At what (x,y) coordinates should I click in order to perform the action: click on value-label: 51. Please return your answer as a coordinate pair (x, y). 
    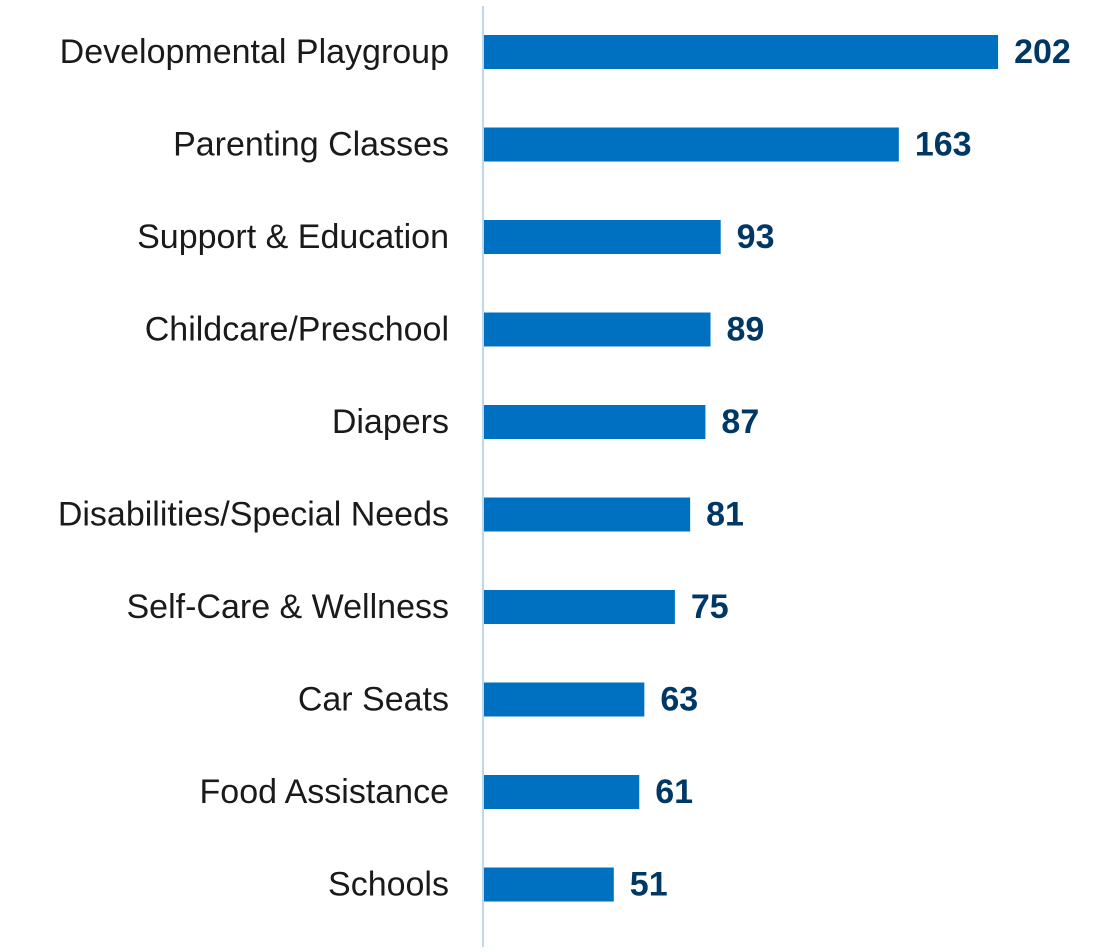
    Looking at the image, I should click on (649, 885).